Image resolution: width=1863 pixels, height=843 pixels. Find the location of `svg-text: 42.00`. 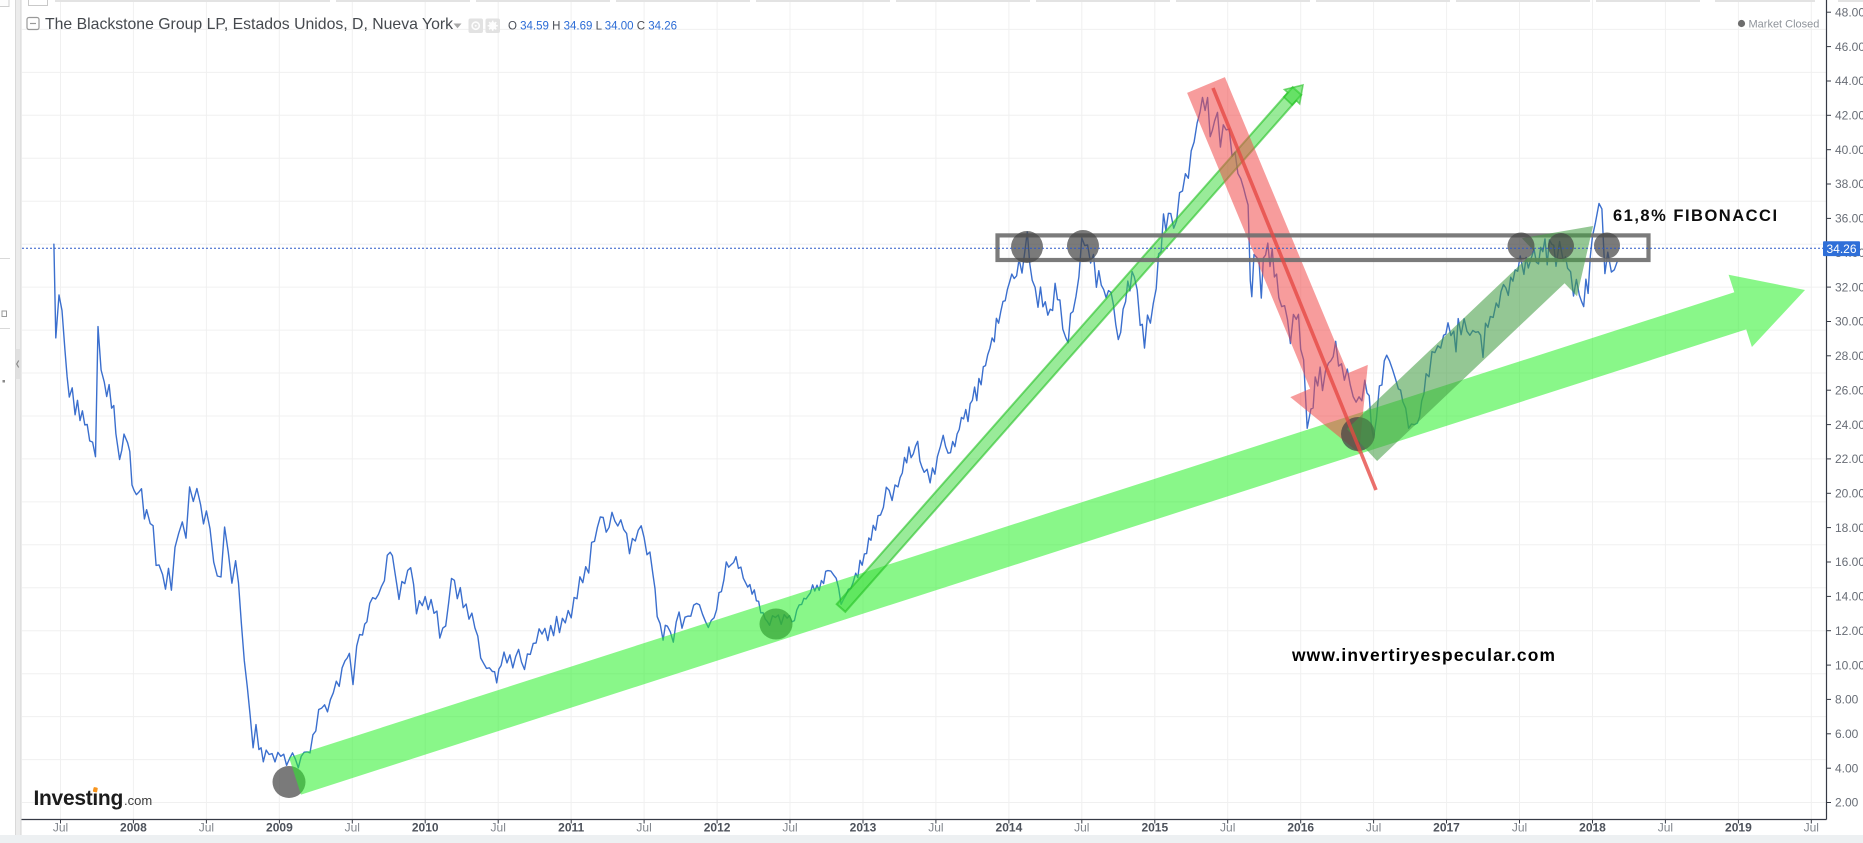

svg-text: 42.00 is located at coordinates (1849, 116).